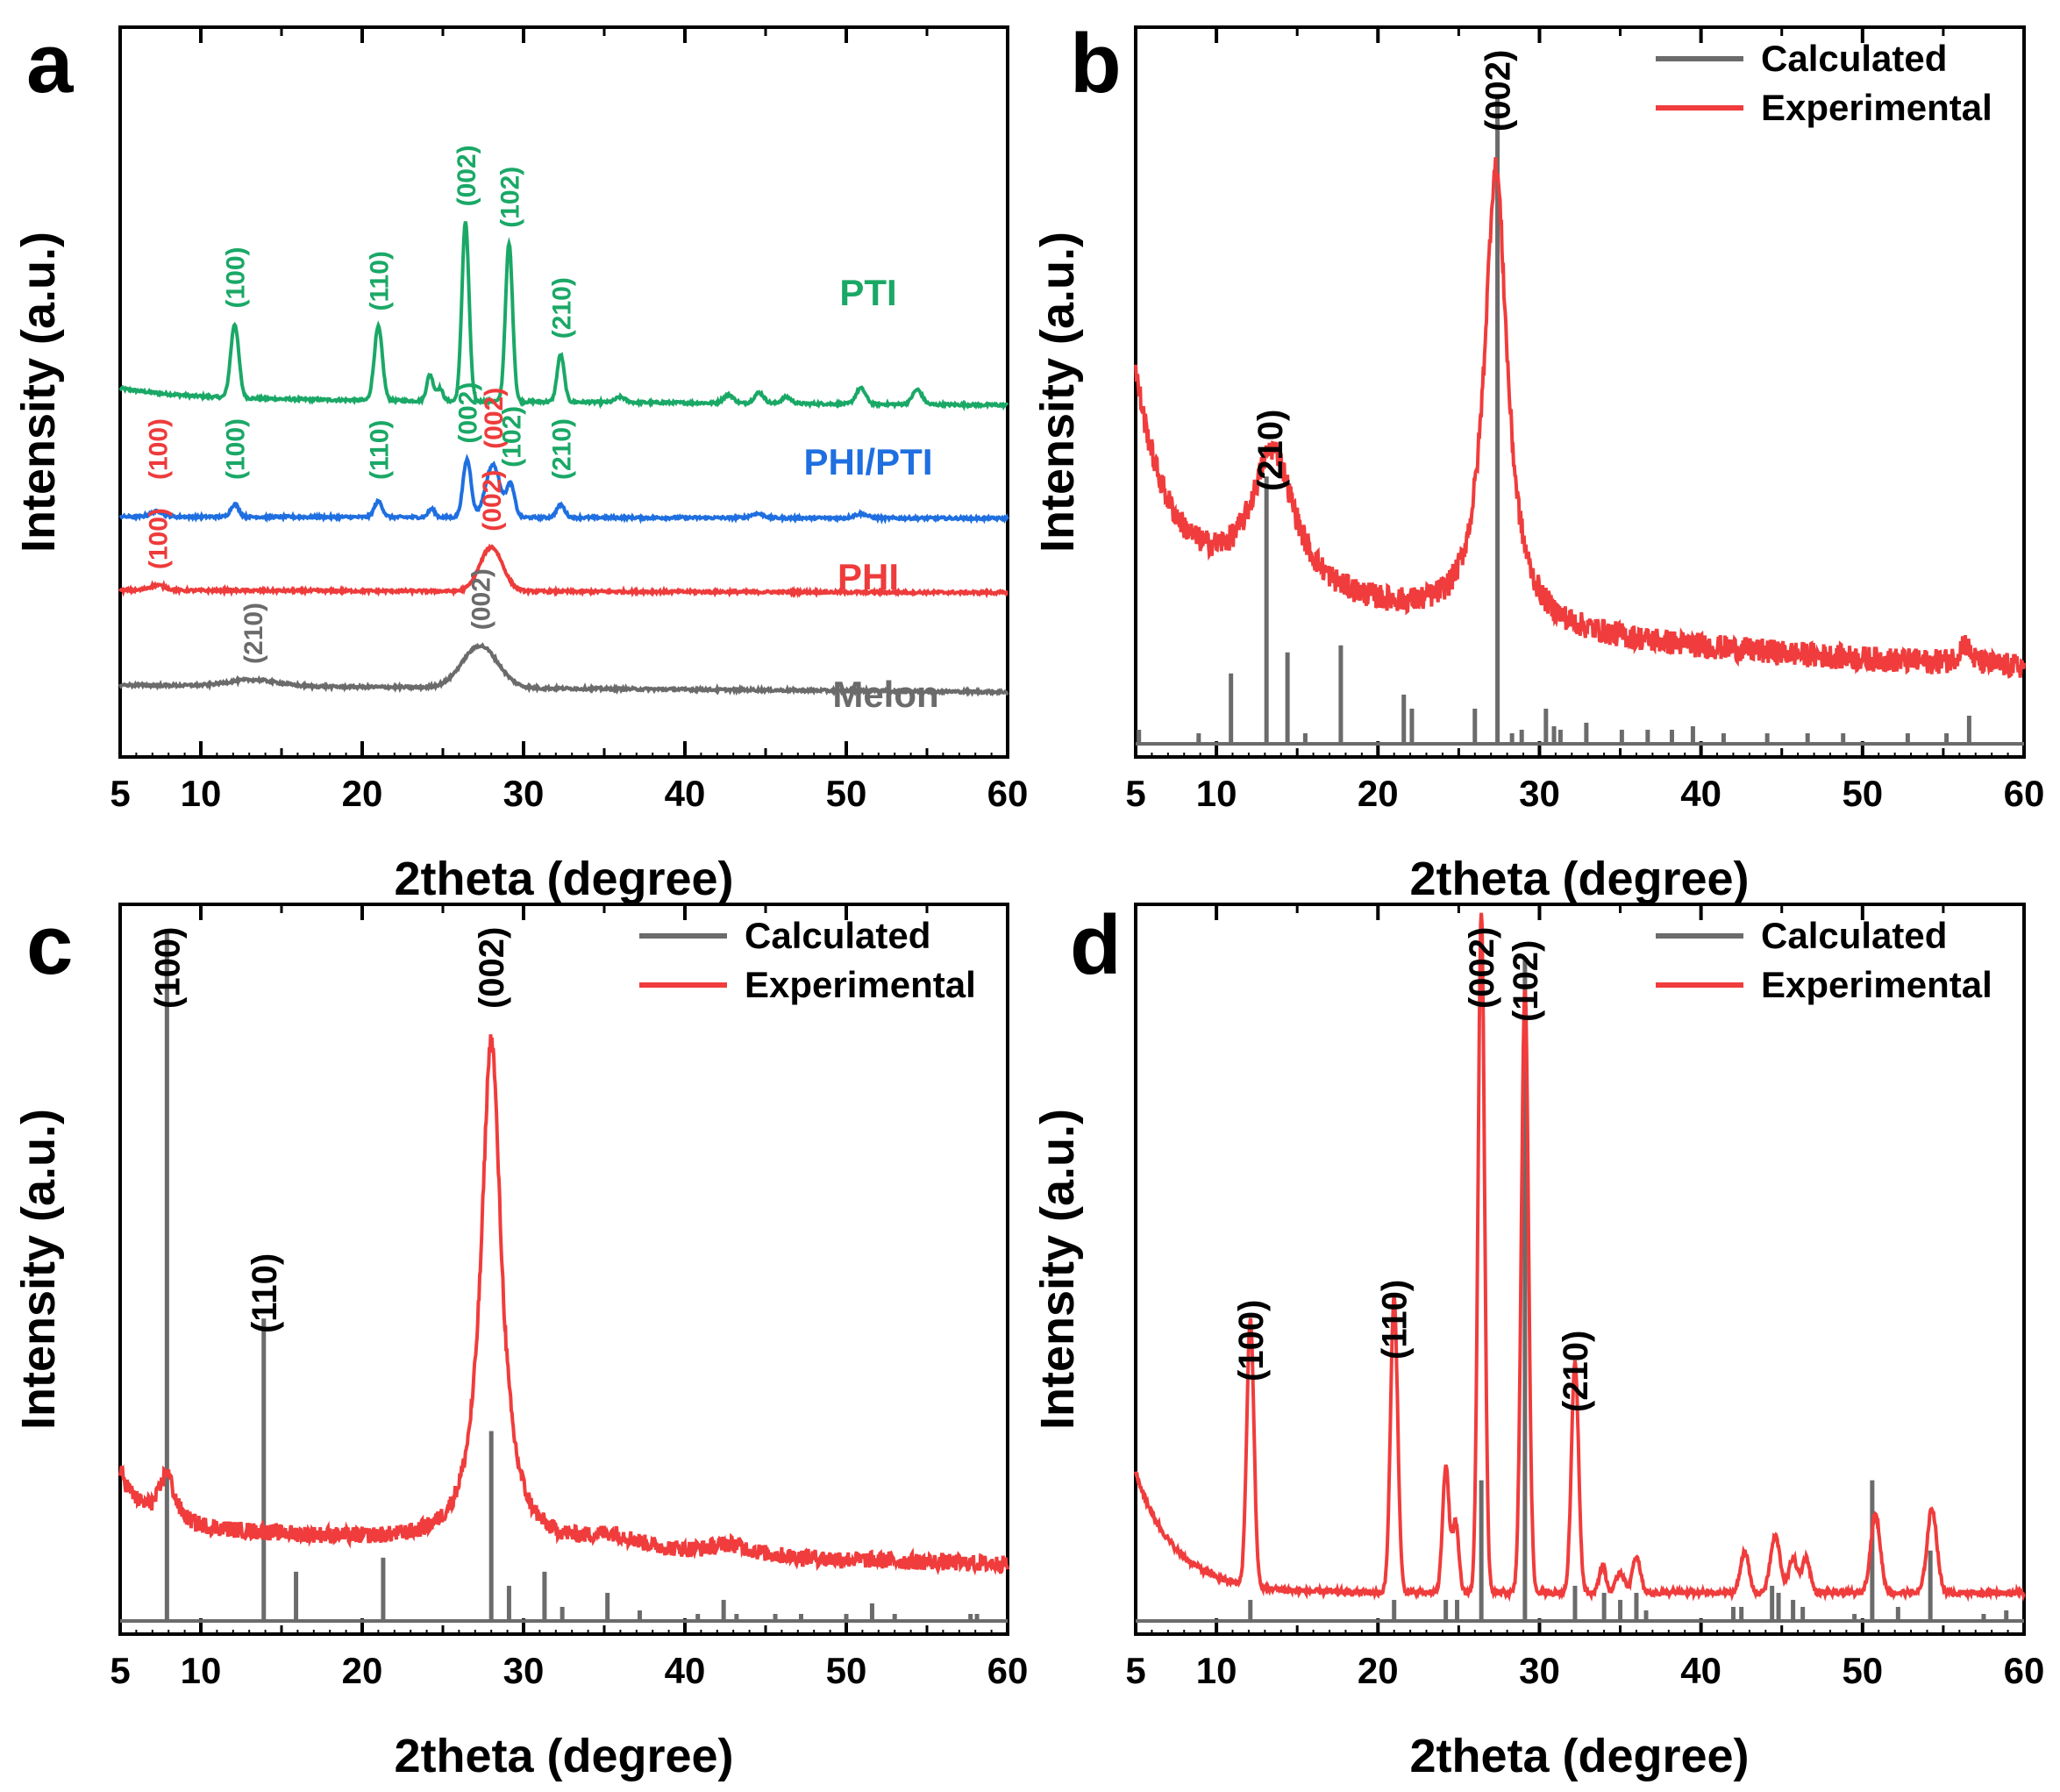 This screenshot has height=1792, width=2060. I want to click on series-label-phi: PHI, so click(868, 576).